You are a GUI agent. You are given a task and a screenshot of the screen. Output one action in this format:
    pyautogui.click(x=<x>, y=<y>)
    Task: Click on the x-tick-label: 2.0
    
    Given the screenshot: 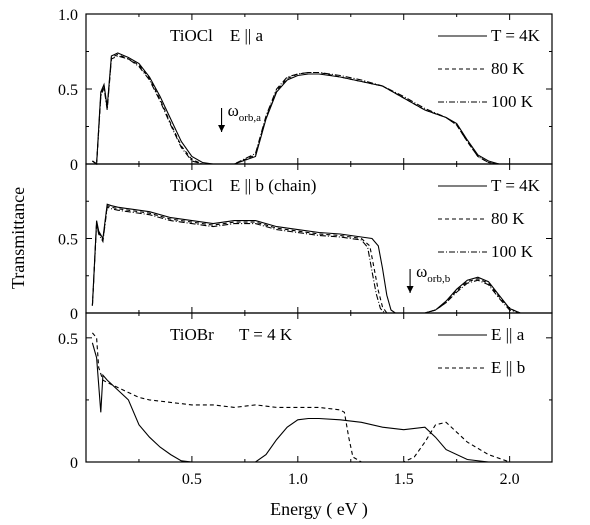 What is the action you would take?
    pyautogui.click(x=510, y=479)
    